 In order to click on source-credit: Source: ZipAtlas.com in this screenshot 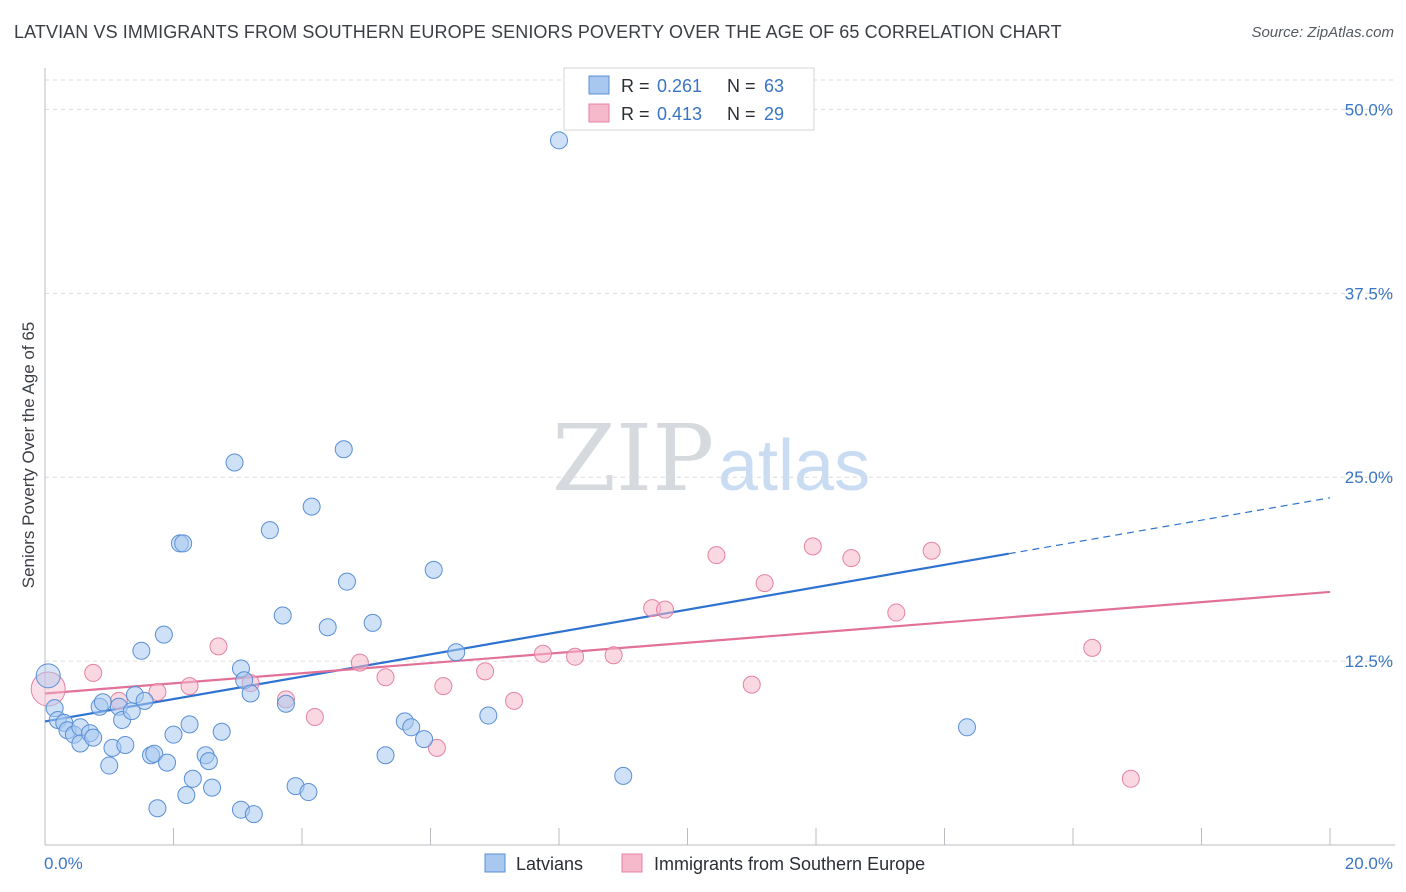, I will do `click(1322, 32)`.